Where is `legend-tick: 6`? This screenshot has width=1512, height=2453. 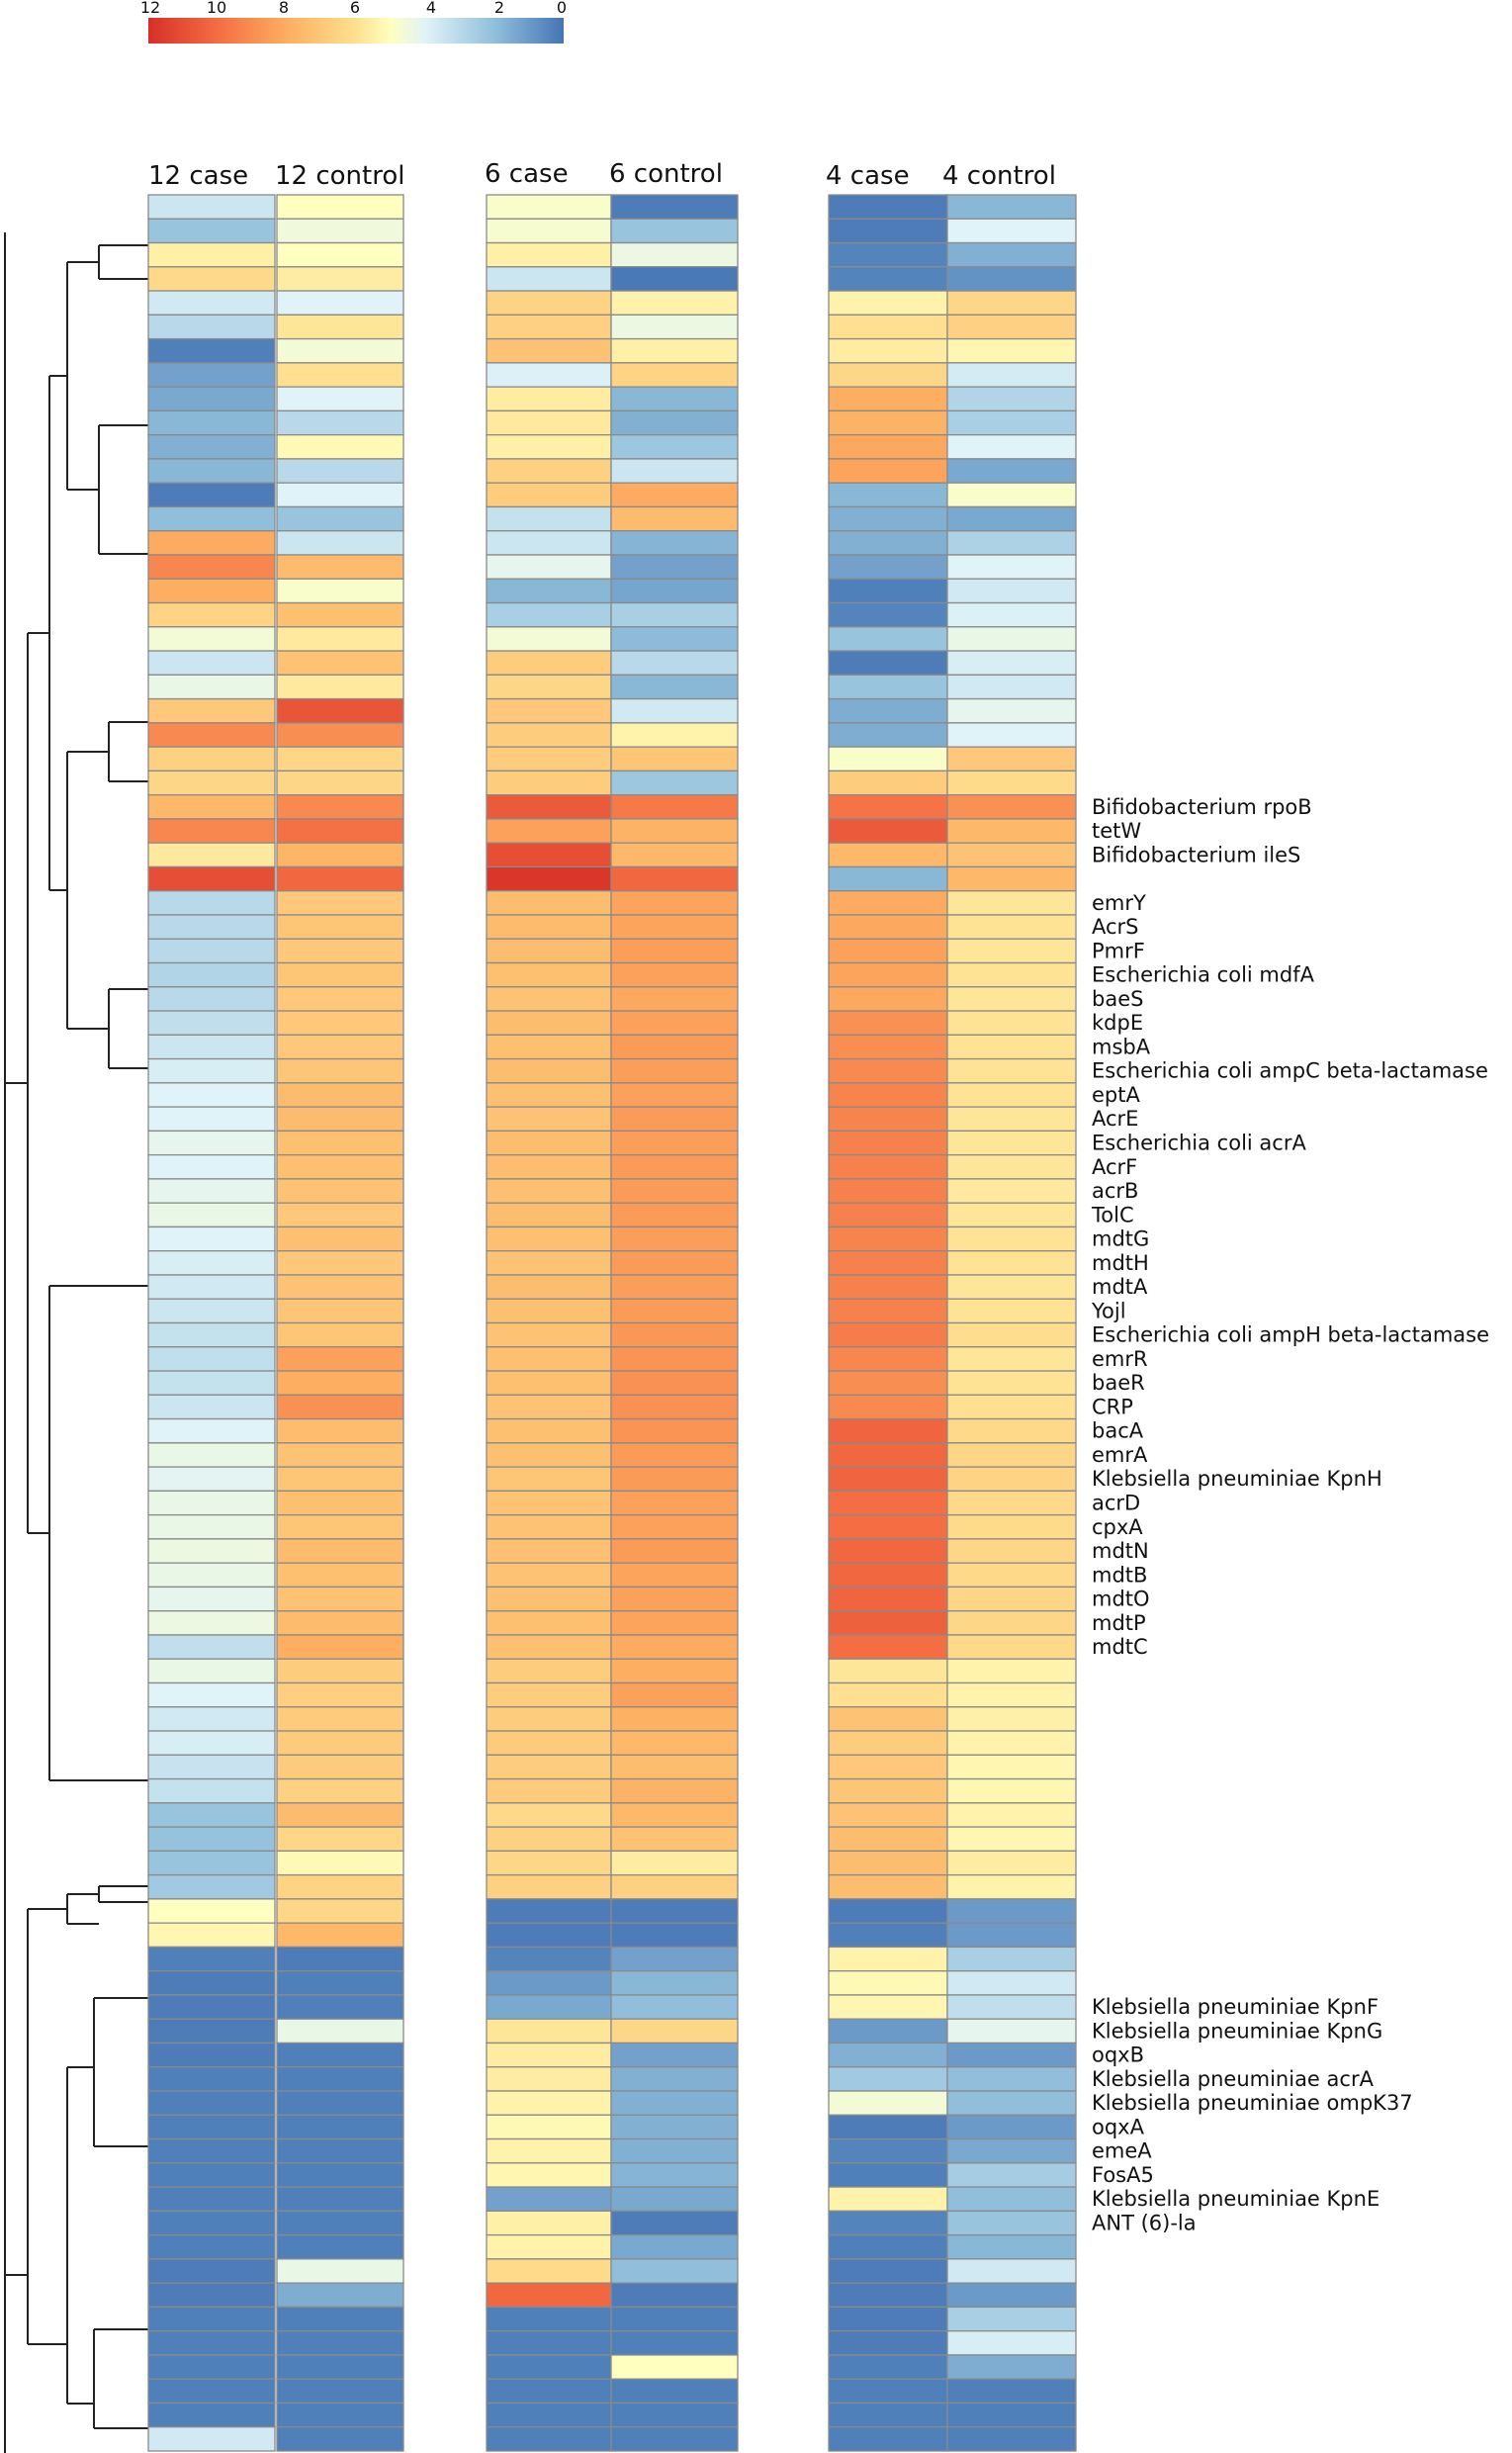 legend-tick: 6 is located at coordinates (355, 8).